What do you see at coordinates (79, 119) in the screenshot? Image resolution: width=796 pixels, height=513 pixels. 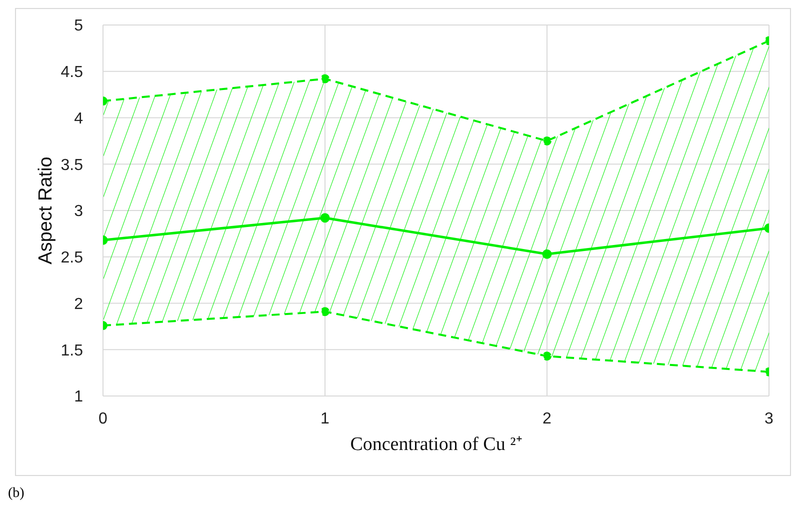 I see `y-tick-label: 4` at bounding box center [79, 119].